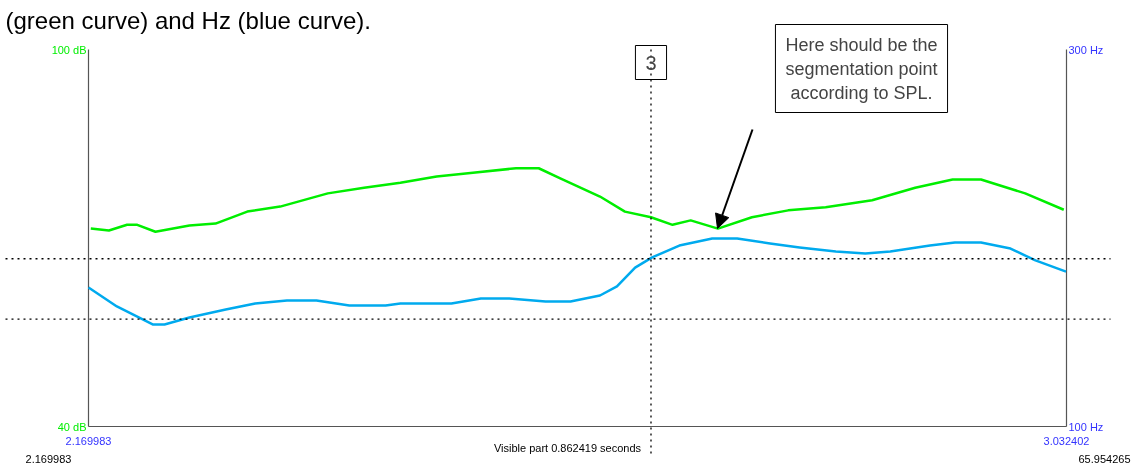  I want to click on text: 65.954265, so click(1104, 458).